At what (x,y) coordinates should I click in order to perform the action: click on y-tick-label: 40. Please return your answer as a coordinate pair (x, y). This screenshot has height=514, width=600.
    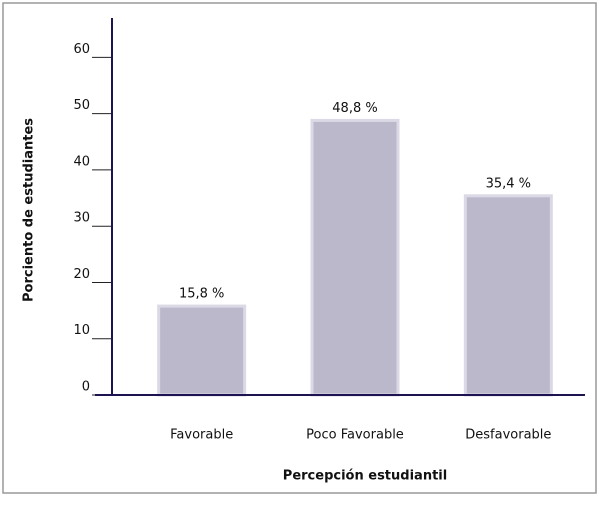
    Looking at the image, I should click on (81, 161).